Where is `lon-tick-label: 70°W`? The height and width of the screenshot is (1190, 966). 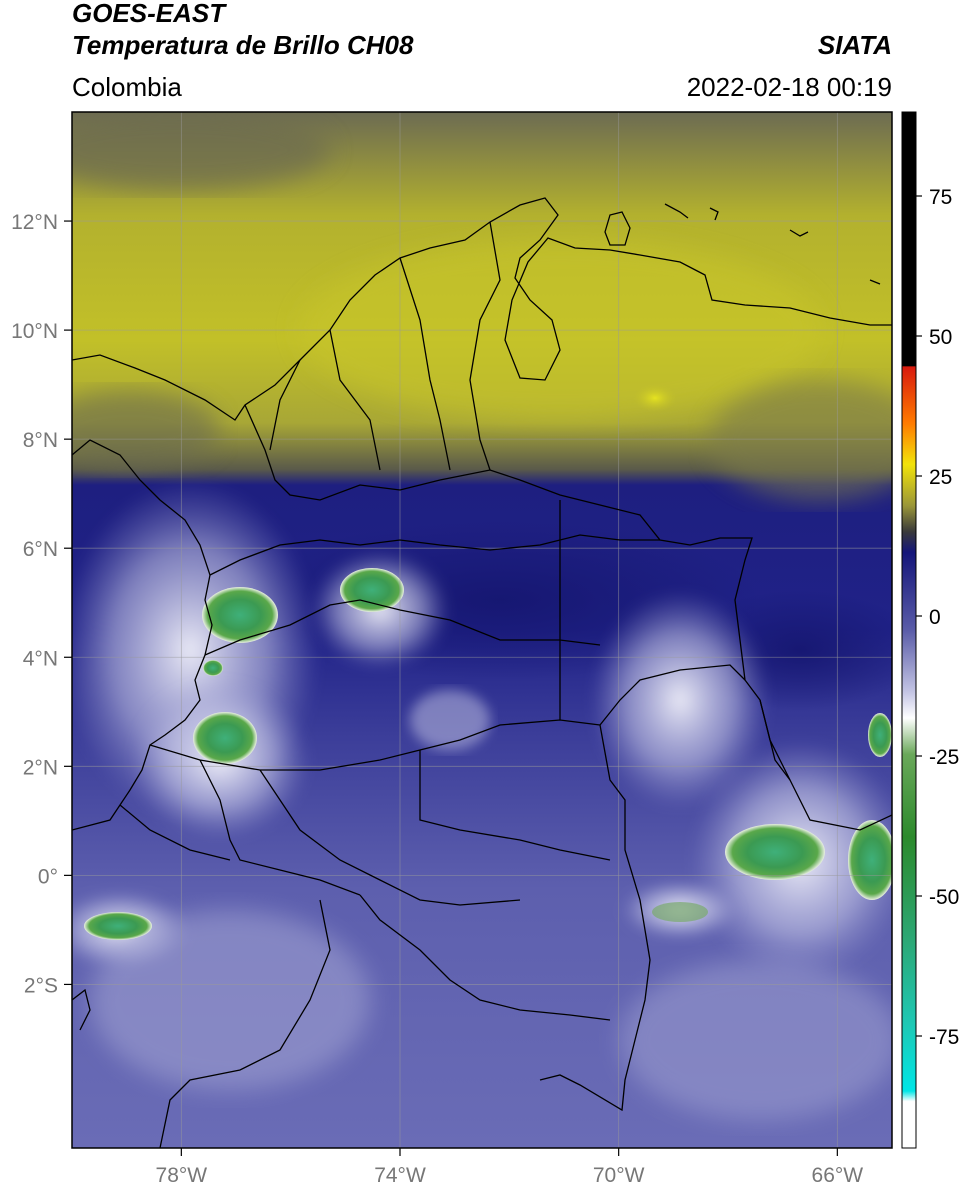 lon-tick-label: 70°W is located at coordinates (619, 1175).